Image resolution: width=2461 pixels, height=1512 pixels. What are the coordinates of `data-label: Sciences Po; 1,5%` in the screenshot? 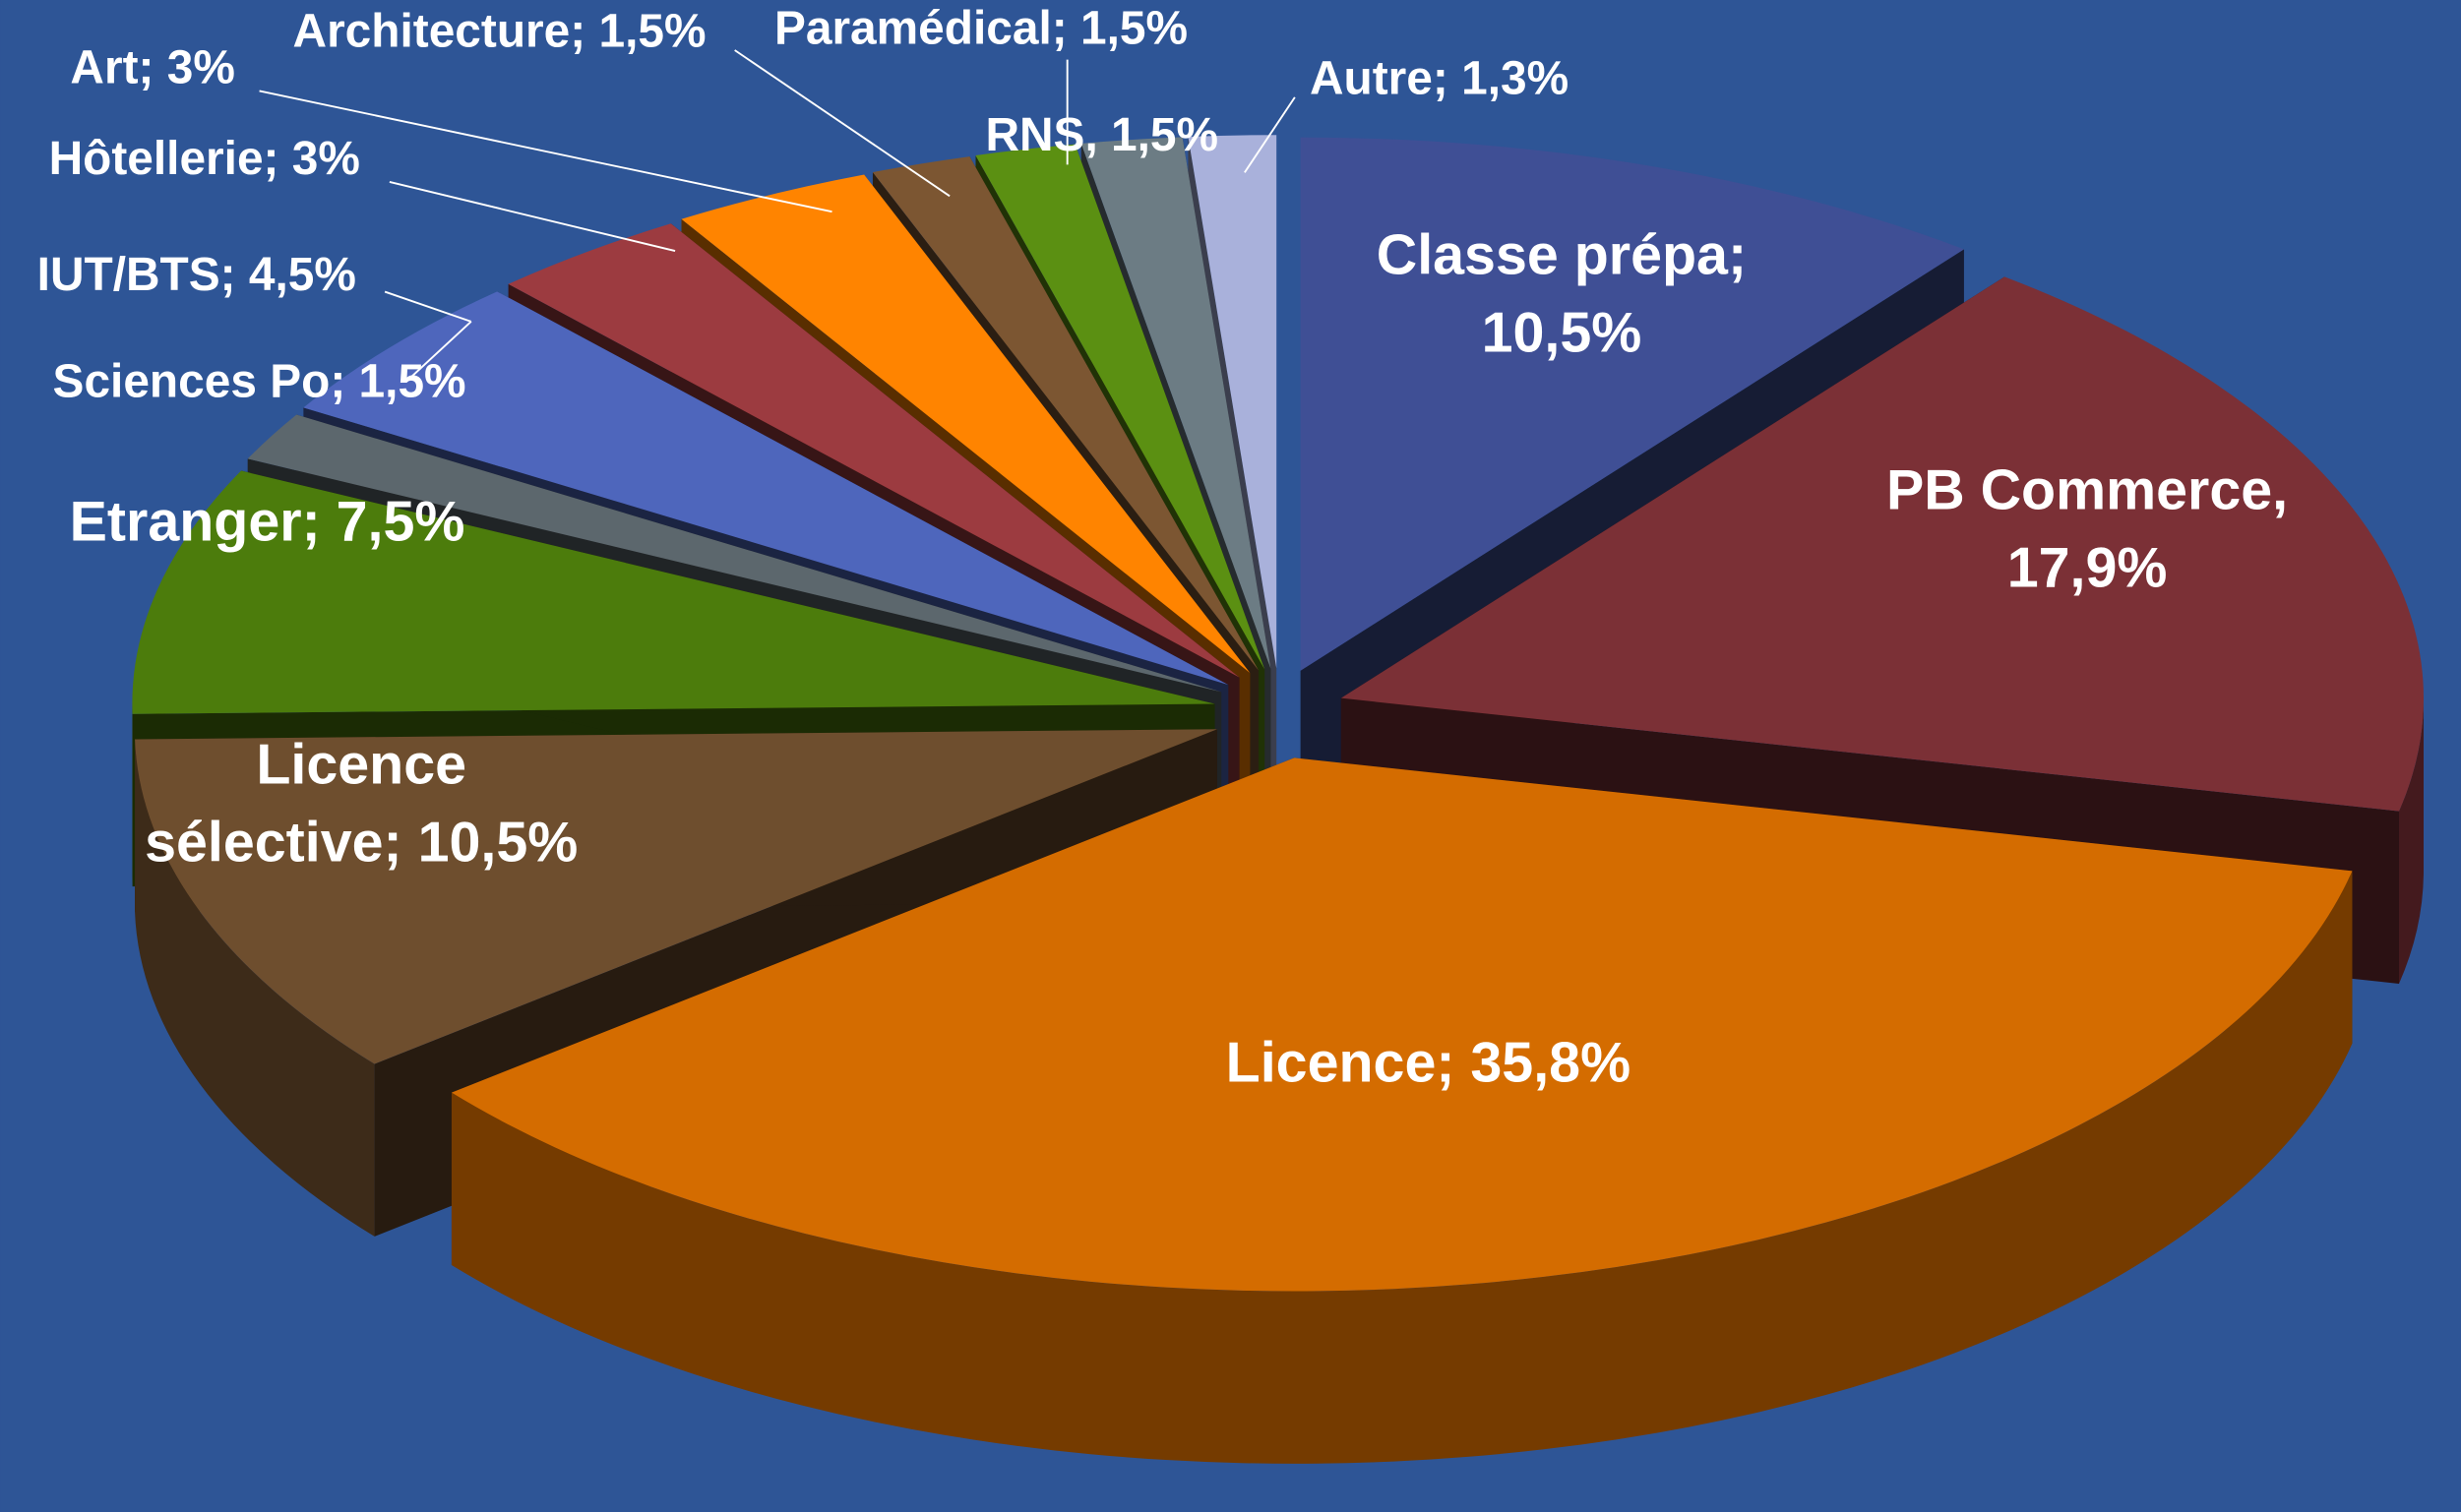 It's located at (259, 381).